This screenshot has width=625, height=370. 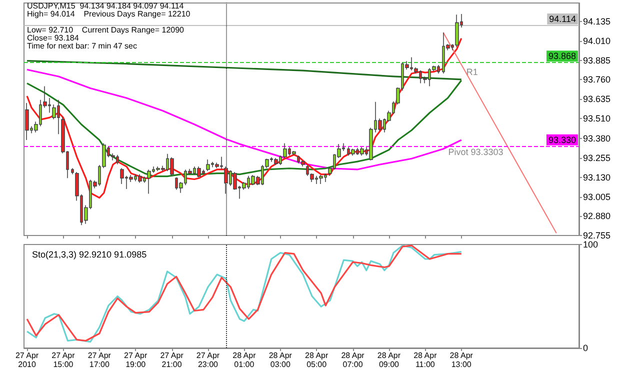 I want to click on x-tick-label: 28 Apr 11:00, so click(x=426, y=360).